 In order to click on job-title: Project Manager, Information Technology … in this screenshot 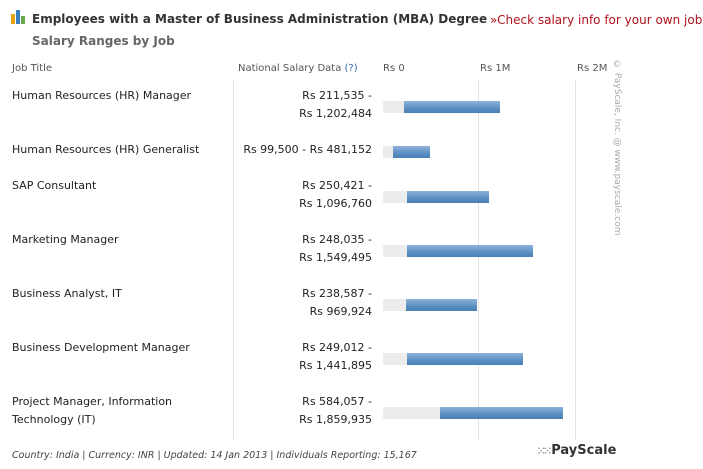, I will do `click(92, 410)`.